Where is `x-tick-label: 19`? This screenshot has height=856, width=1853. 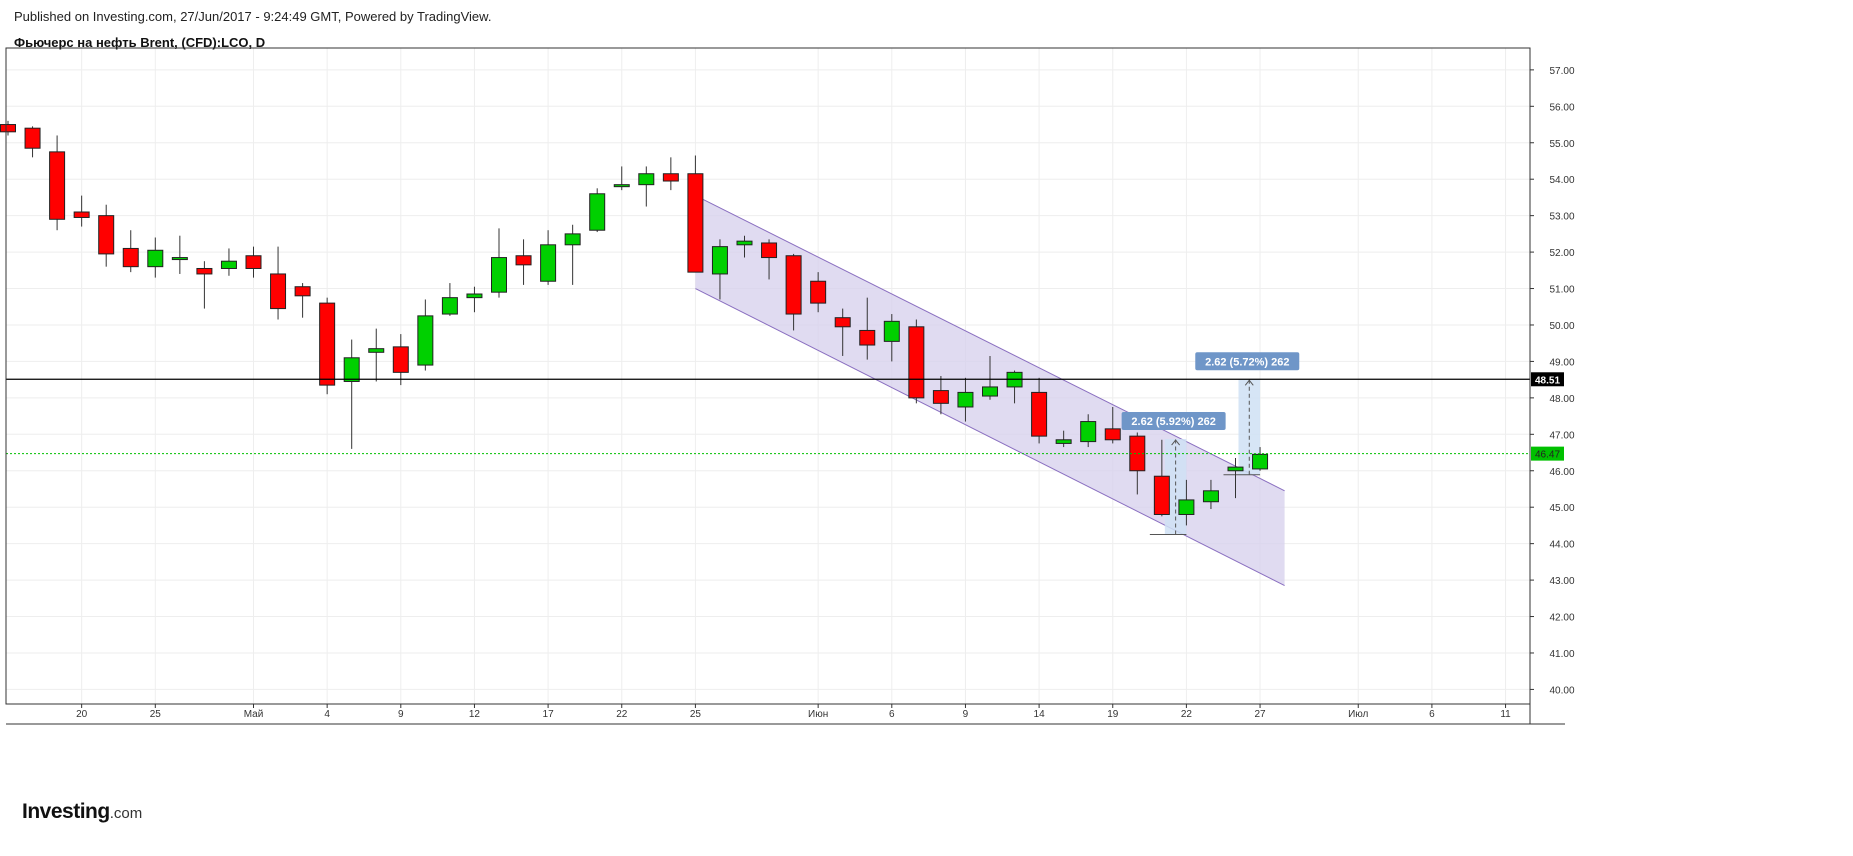 x-tick-label: 19 is located at coordinates (1113, 714).